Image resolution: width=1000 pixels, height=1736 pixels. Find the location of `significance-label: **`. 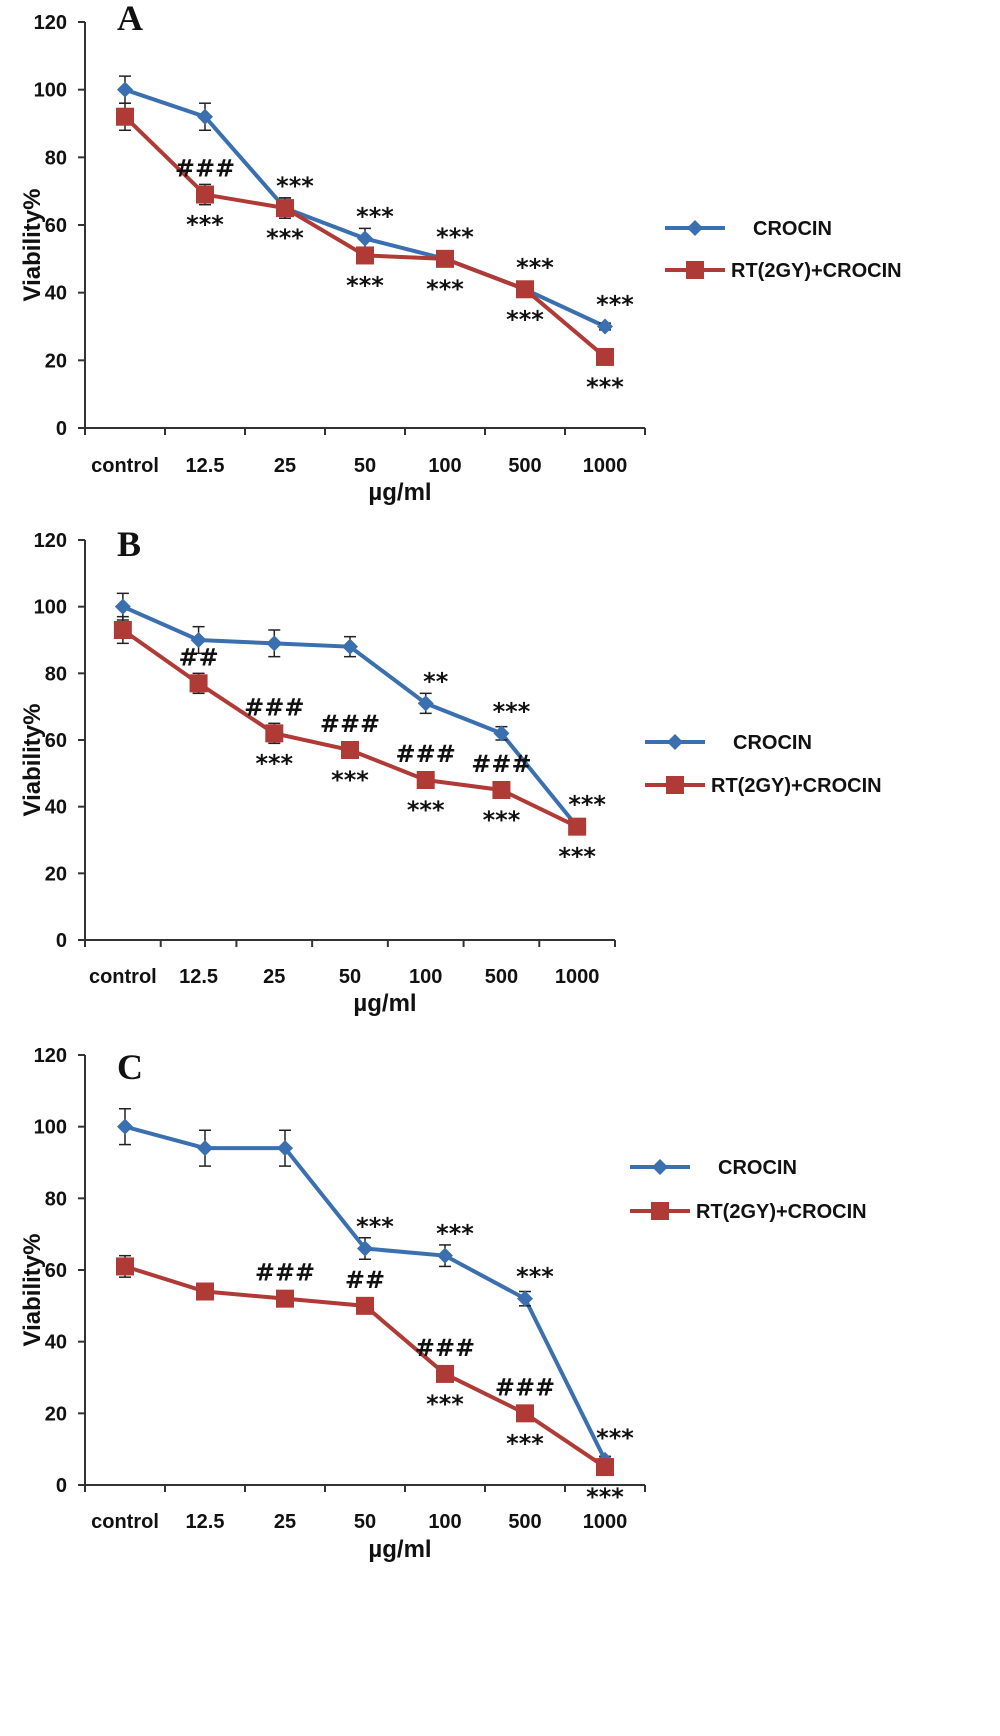

significance-label: ** is located at coordinates (436, 681).